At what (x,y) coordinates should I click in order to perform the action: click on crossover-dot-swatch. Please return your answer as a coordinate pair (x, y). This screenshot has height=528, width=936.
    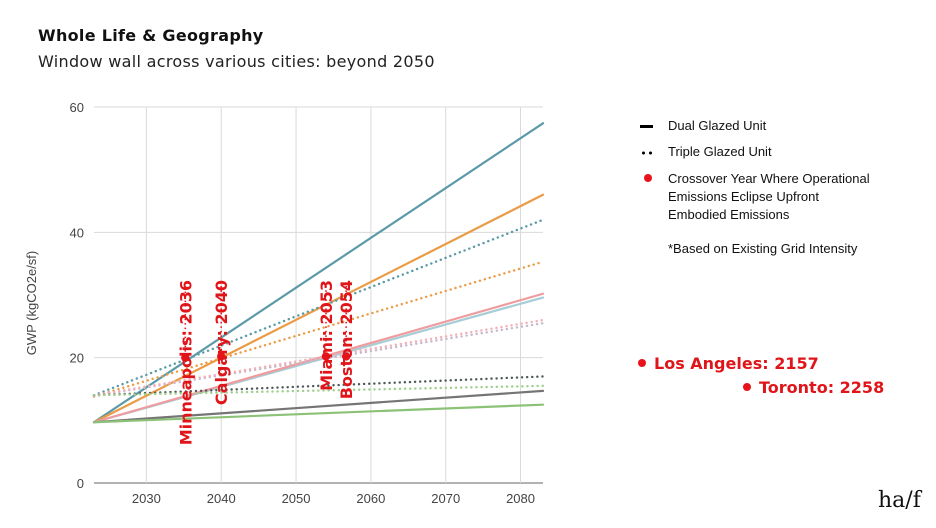
    Looking at the image, I should click on (648, 178).